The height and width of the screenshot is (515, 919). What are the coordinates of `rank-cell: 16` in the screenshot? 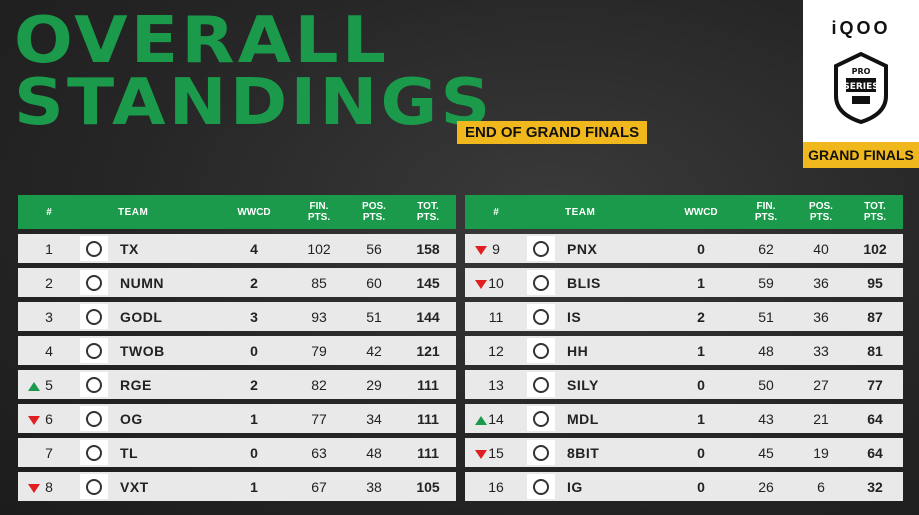 It's located at (496, 487).